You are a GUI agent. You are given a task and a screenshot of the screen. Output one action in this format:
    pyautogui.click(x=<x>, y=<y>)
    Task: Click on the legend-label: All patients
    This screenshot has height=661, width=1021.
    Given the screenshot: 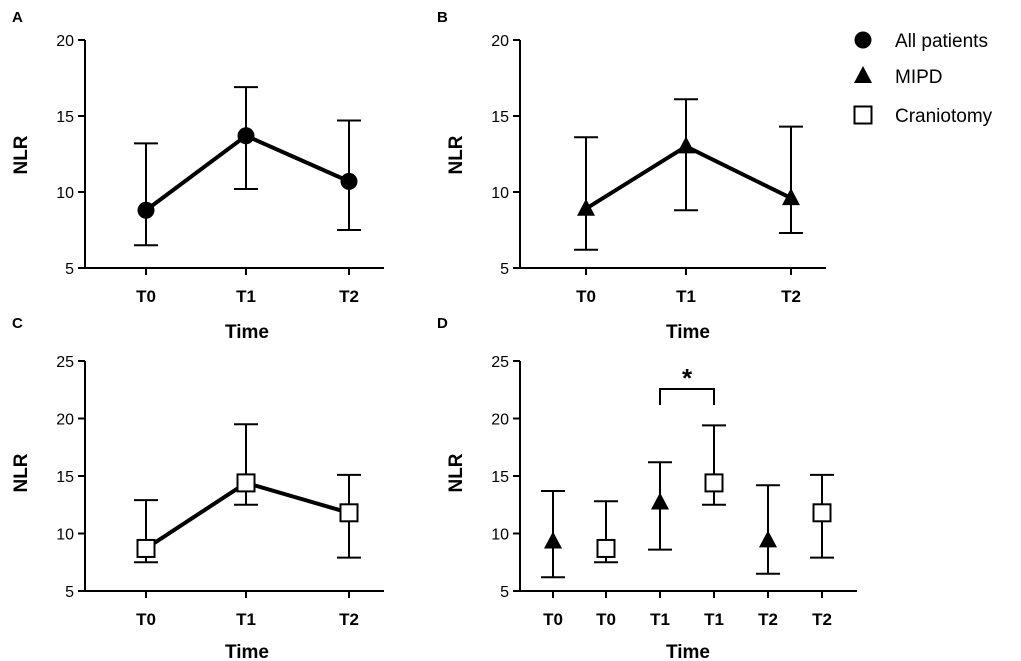 What is the action you would take?
    pyautogui.click(x=941, y=41)
    